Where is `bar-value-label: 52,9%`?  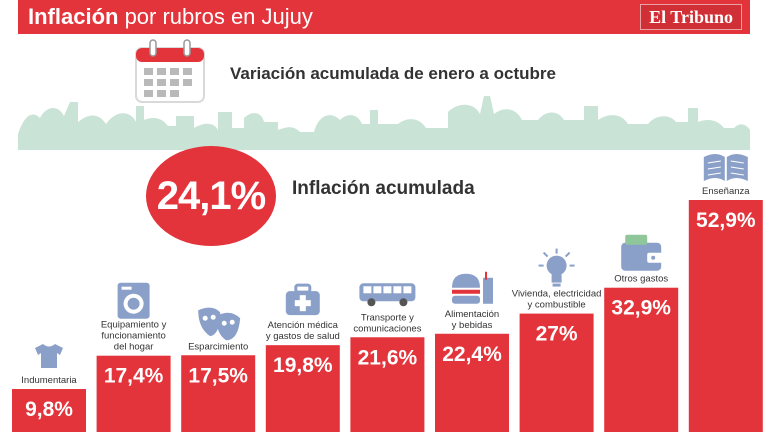 bar-value-label: 52,9% is located at coordinates (726, 220).